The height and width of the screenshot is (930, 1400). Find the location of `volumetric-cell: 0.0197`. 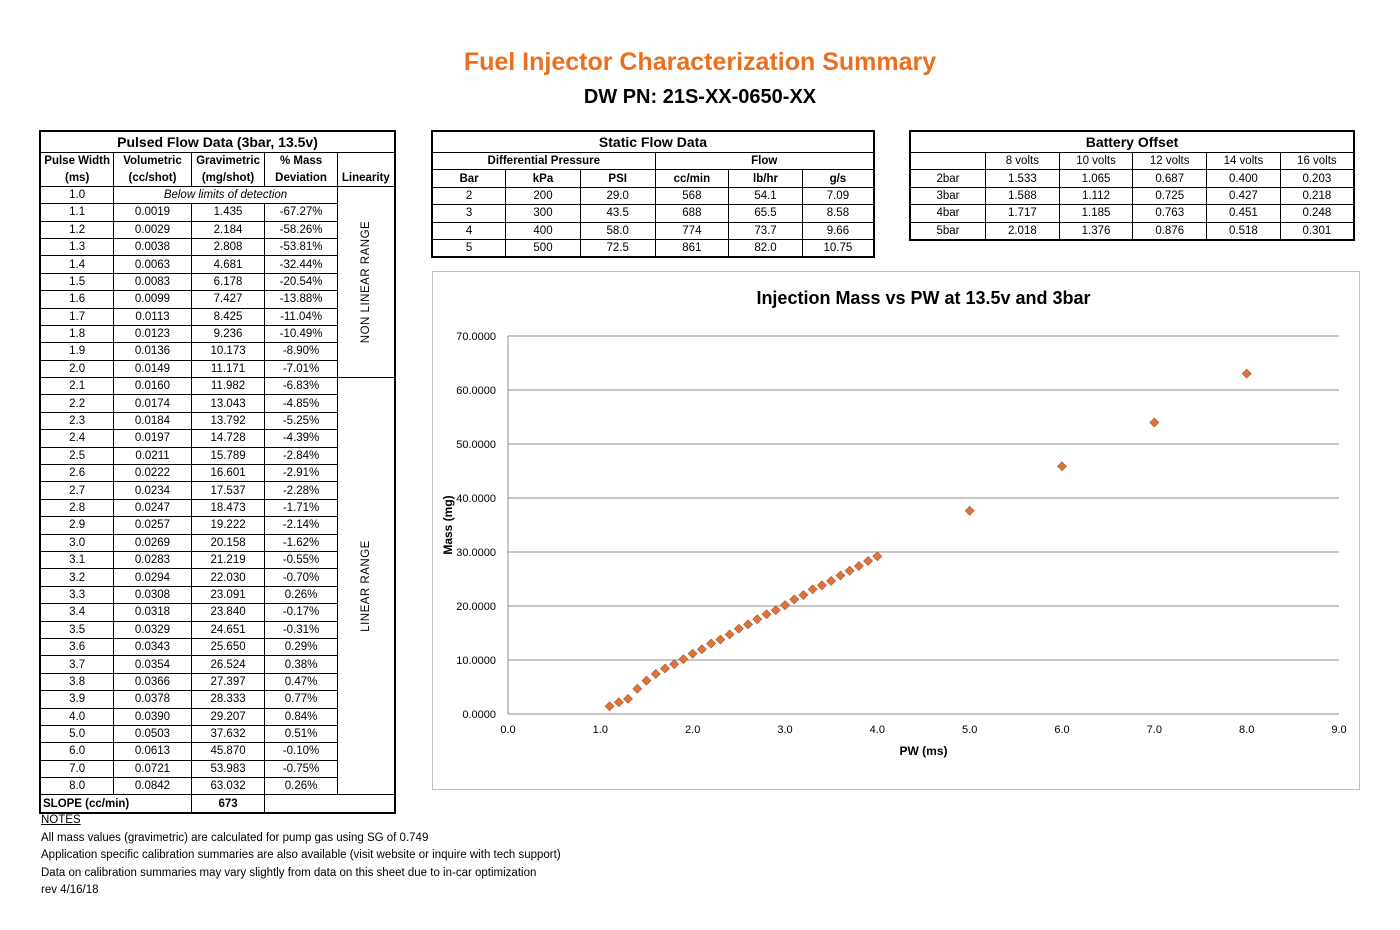

volumetric-cell: 0.0197 is located at coordinates (152, 438).